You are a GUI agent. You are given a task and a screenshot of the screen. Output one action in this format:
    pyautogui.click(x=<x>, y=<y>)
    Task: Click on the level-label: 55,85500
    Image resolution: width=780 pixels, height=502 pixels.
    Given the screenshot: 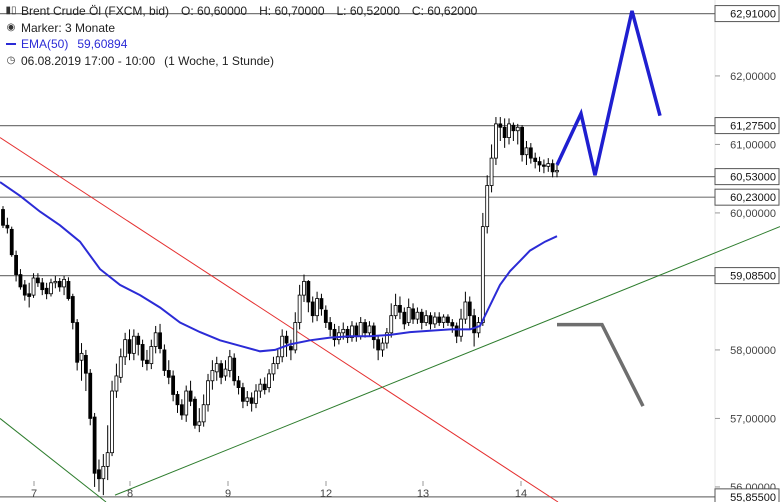 What is the action you would take?
    pyautogui.click(x=753, y=497)
    